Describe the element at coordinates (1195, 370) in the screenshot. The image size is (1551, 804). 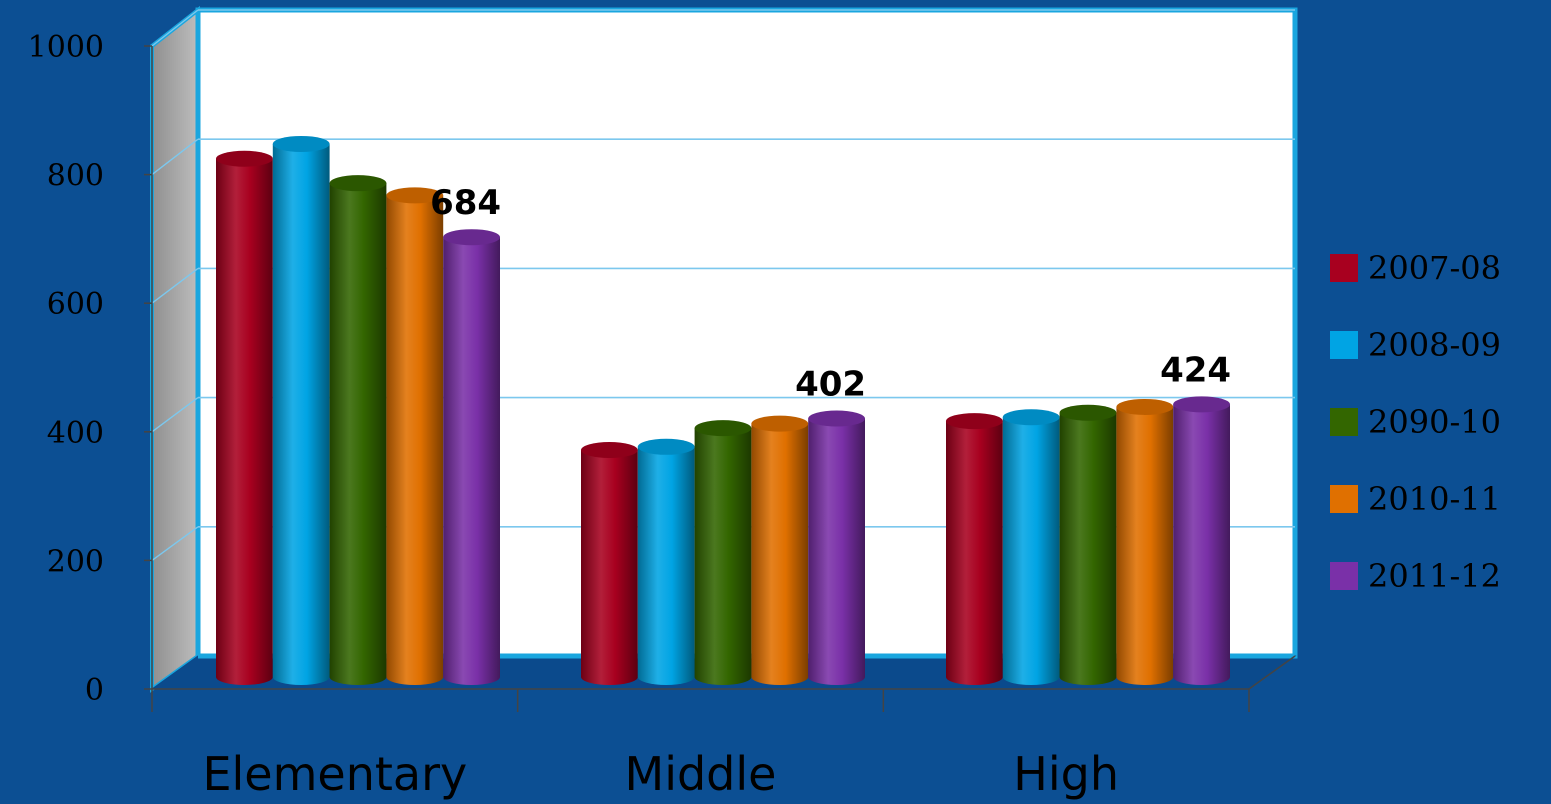
I see `data-label: 424` at that location.